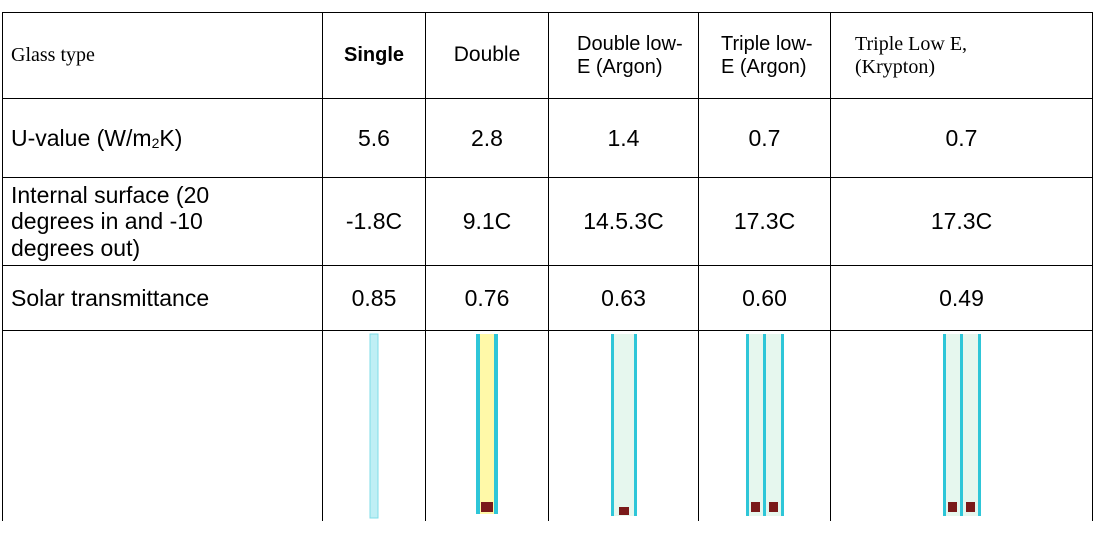 The height and width of the screenshot is (537, 1109). What do you see at coordinates (374, 138) in the screenshot?
I see `cell: 5.6` at bounding box center [374, 138].